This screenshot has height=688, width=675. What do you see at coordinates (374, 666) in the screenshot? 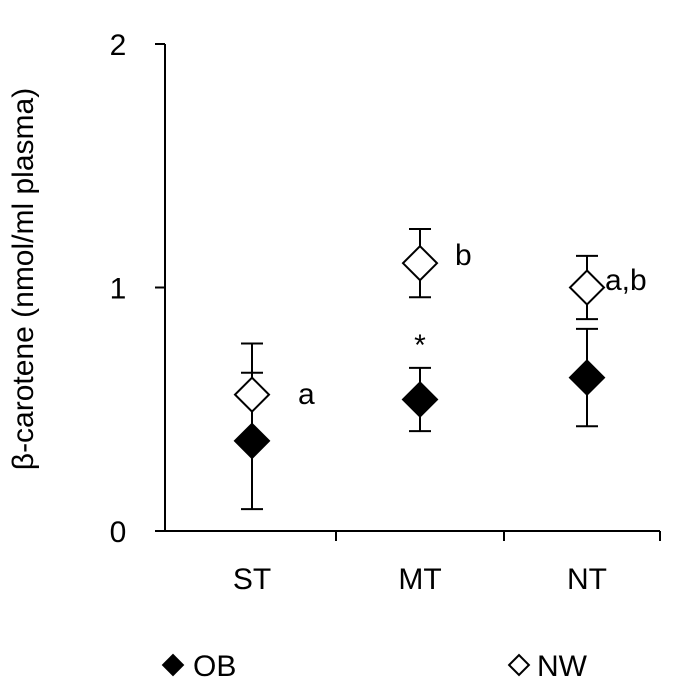
I see `legend: OB NW` at bounding box center [374, 666].